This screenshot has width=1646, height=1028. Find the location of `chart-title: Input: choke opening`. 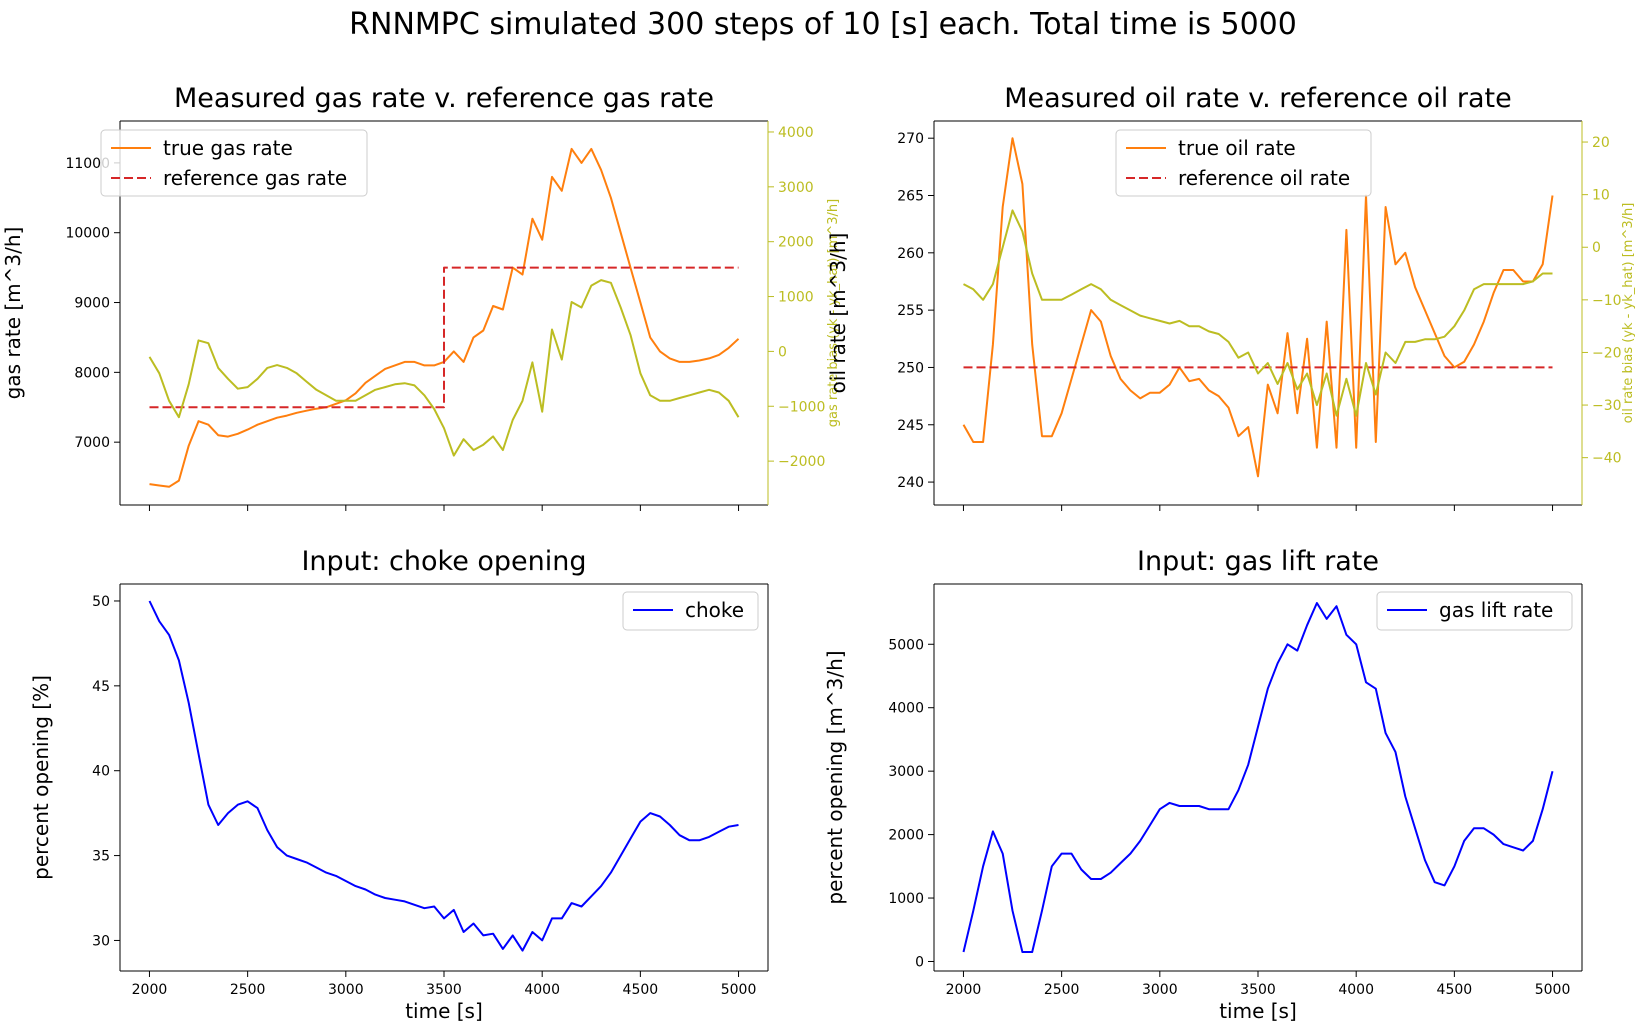

chart-title: Input: choke opening is located at coordinates (443, 561).